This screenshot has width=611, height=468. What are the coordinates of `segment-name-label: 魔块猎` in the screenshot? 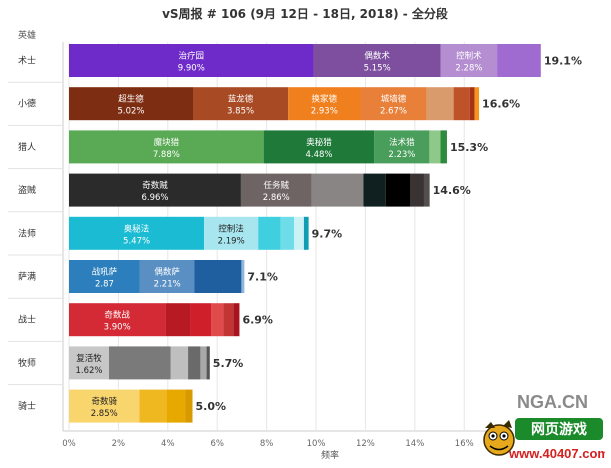 It's located at (167, 142).